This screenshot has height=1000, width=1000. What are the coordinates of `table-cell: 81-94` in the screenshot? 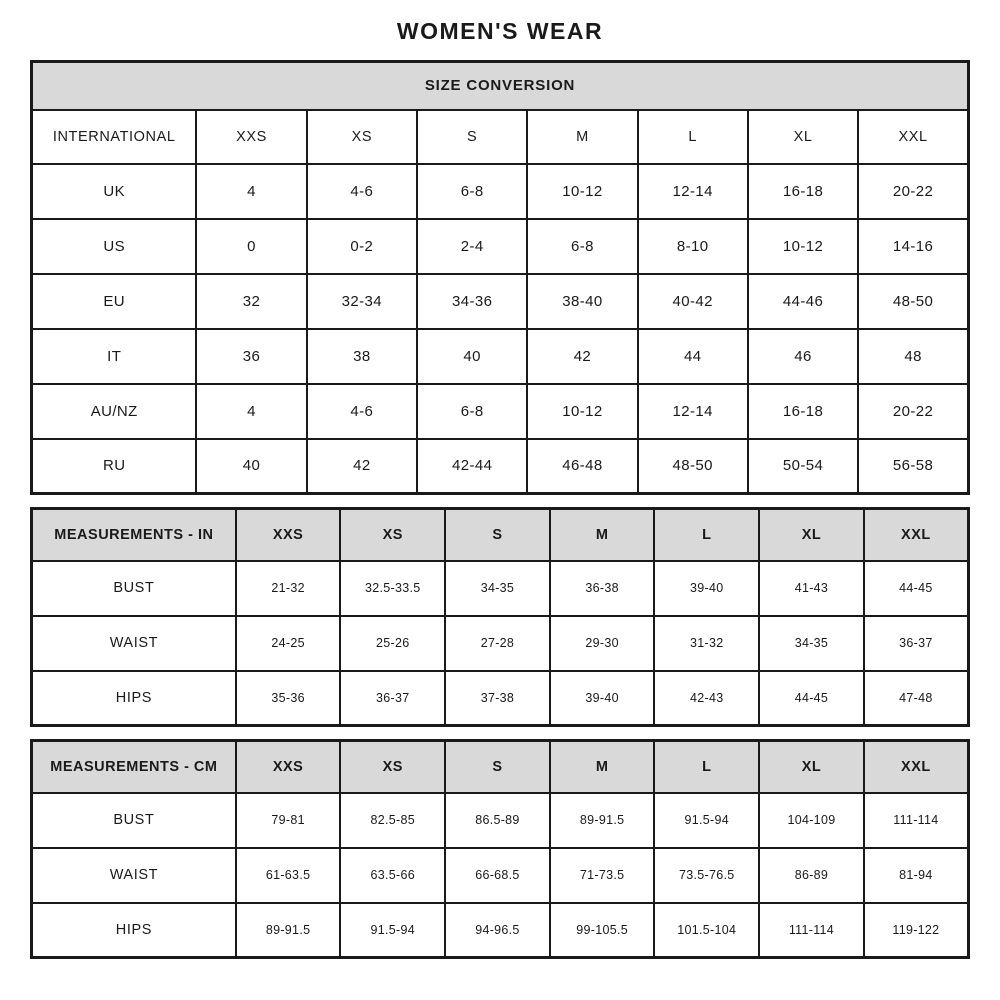 It's located at (916, 875).